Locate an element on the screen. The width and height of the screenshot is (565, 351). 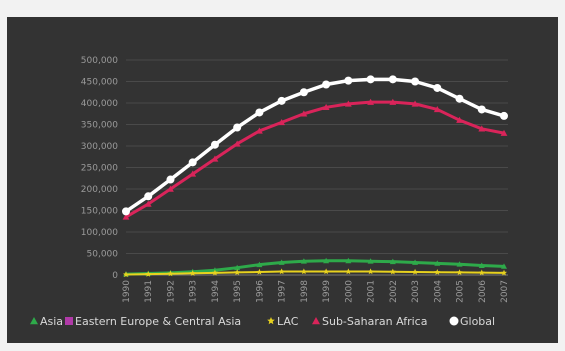
y-tick-label: 400,000 is located at coordinates (99, 104).